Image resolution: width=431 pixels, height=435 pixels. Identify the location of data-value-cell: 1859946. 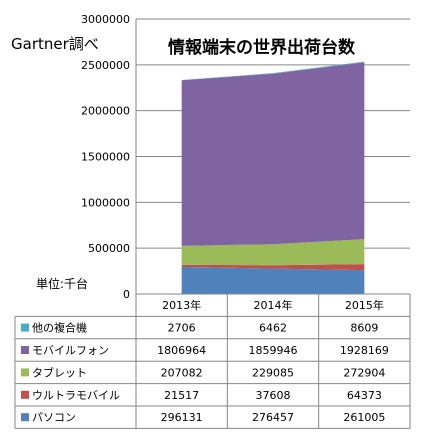
(273, 350).